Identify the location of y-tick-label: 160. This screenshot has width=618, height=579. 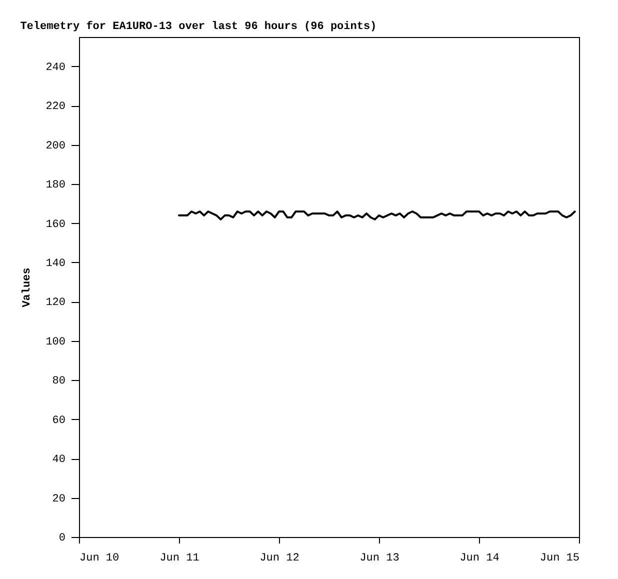
(56, 224).